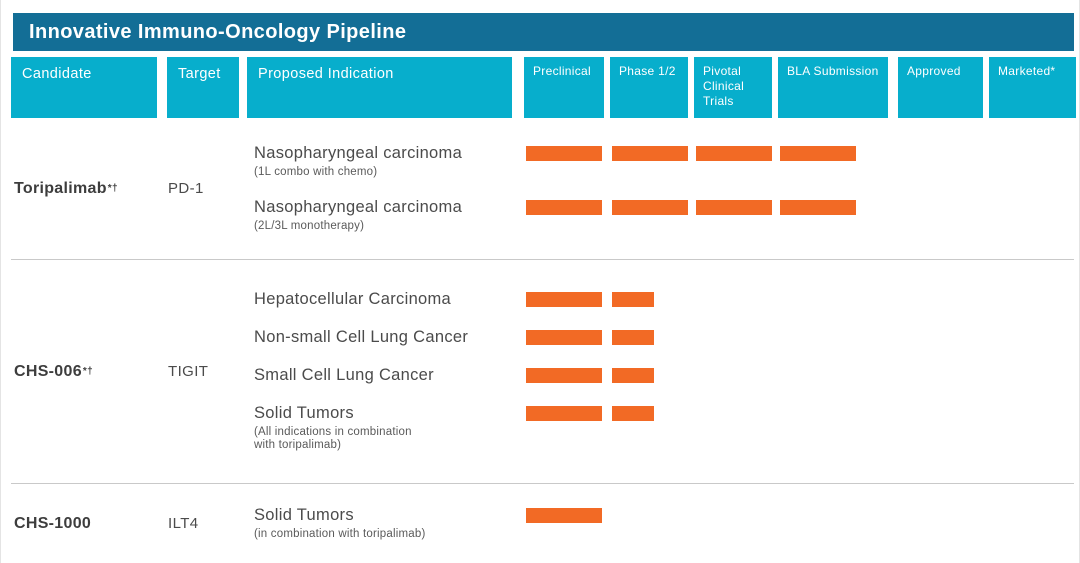  Describe the element at coordinates (353, 299) in the screenshot. I see `indication-title: Hepatocellular Carcinoma` at that location.